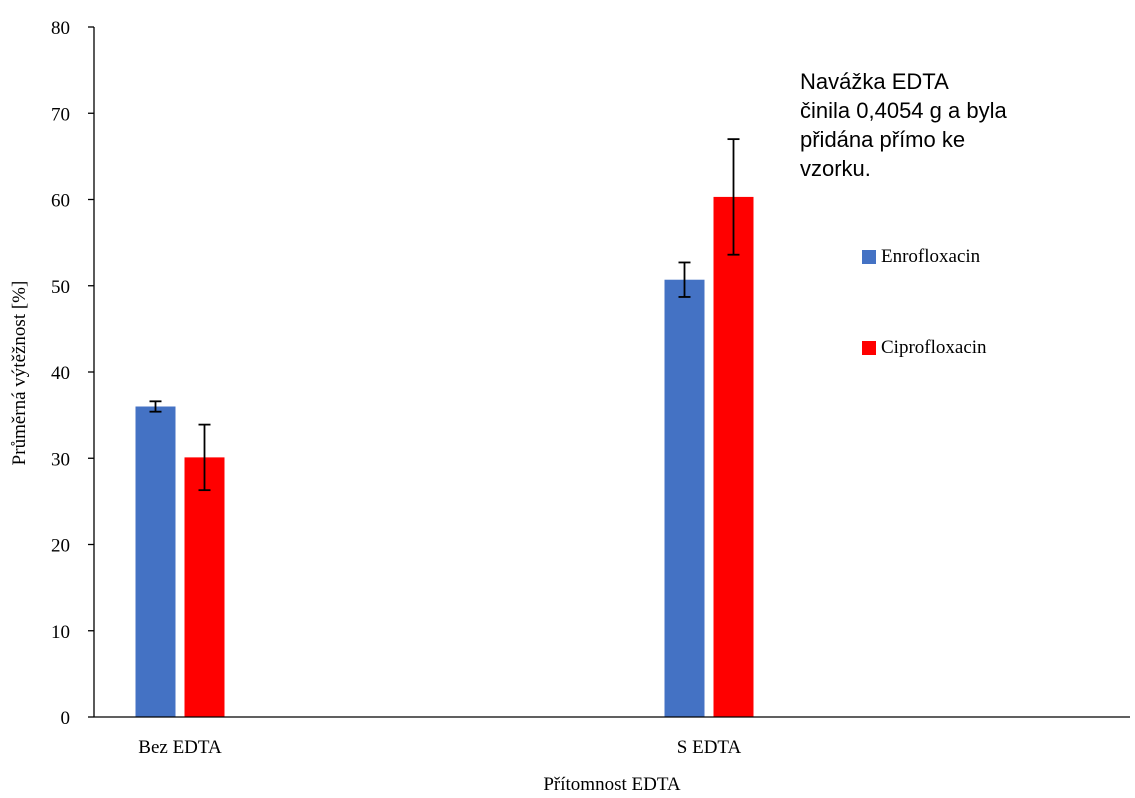 This screenshot has width=1135, height=798. Describe the element at coordinates (60, 546) in the screenshot. I see `y-tick-label: 20` at that location.